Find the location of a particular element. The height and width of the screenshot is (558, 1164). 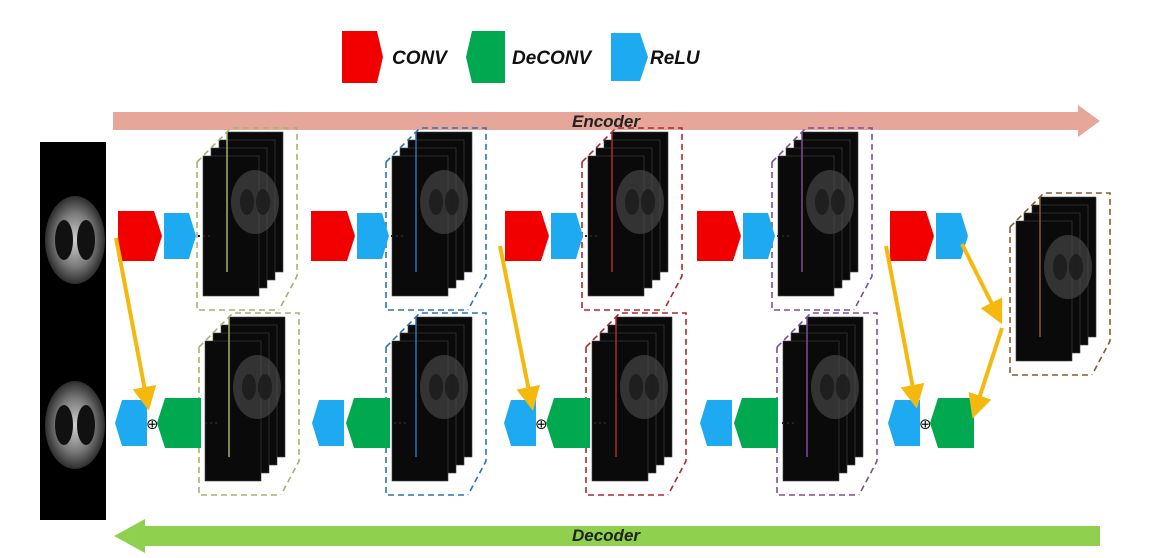

input-ct-image is located at coordinates (73, 238).